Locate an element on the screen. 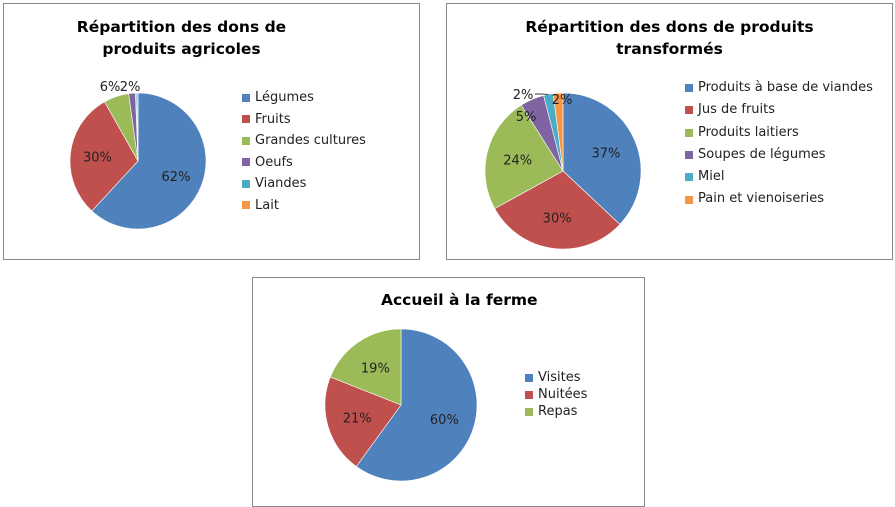 The width and height of the screenshot is (895, 507). data-label: 37% is located at coordinates (605, 153).